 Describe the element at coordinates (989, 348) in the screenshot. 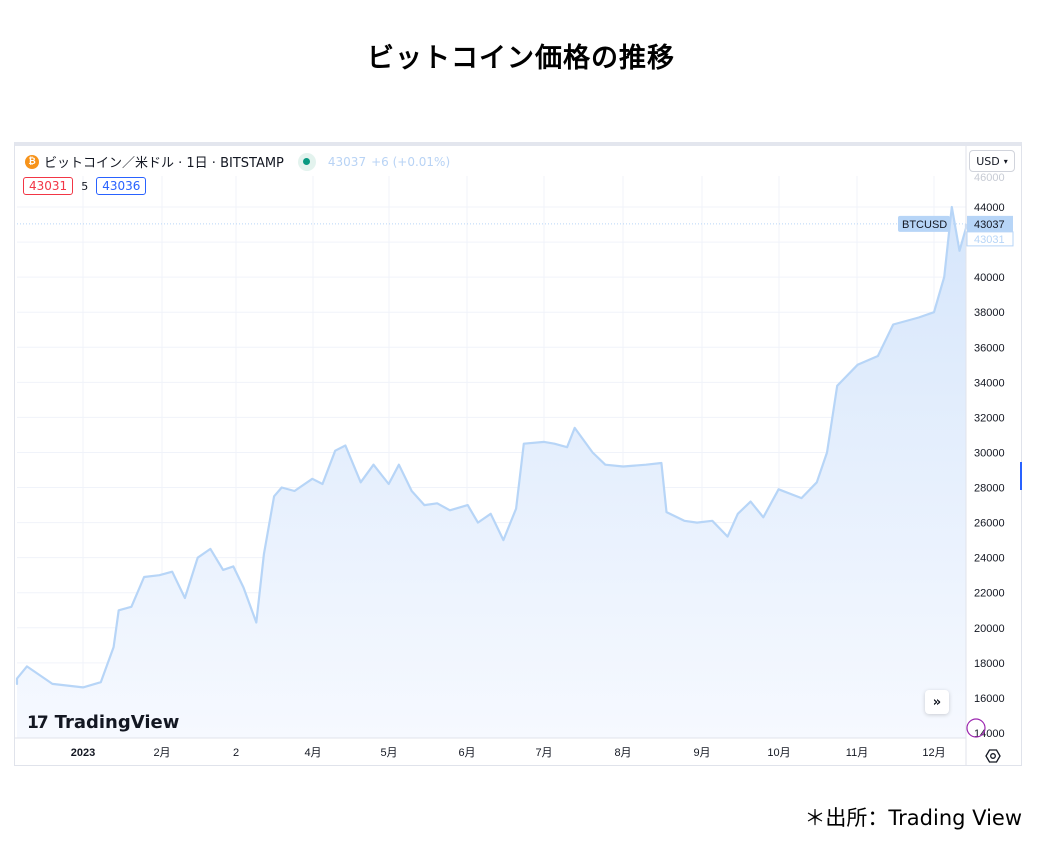

I see `price-axis-label: 36000` at that location.